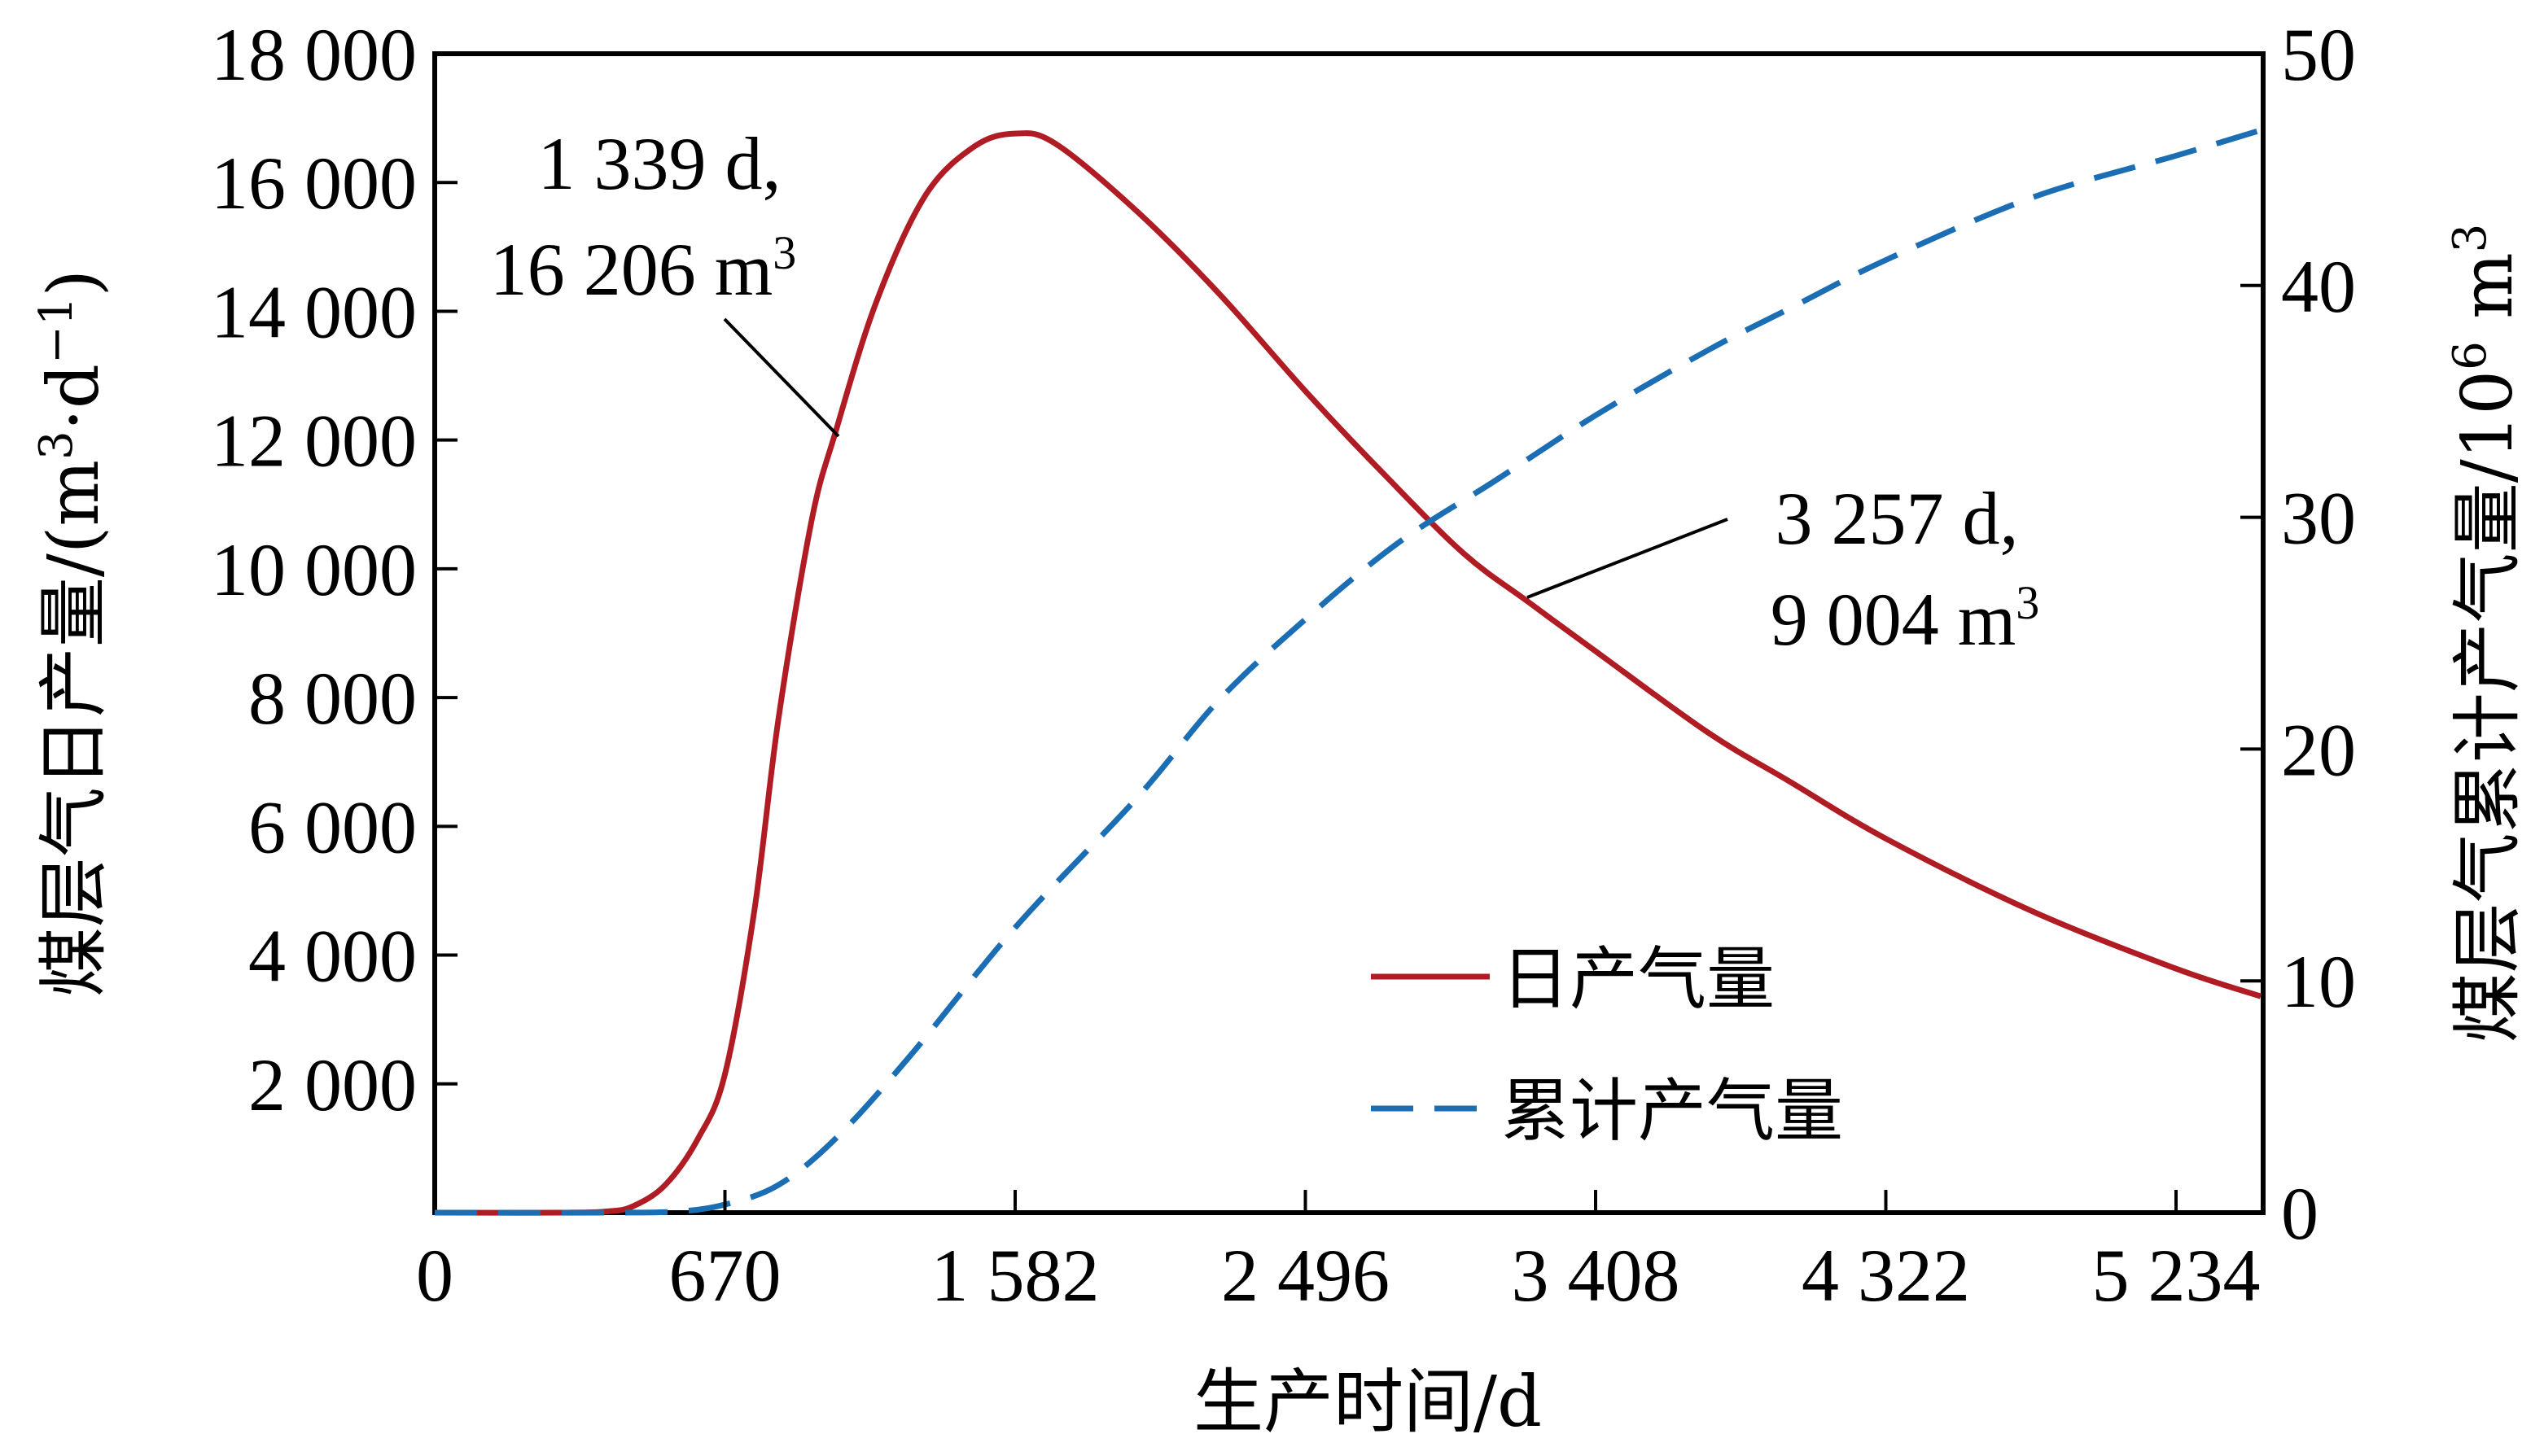  Describe the element at coordinates (74, 397) in the screenshot. I see `y-left-title-mid: ·d` at that location.